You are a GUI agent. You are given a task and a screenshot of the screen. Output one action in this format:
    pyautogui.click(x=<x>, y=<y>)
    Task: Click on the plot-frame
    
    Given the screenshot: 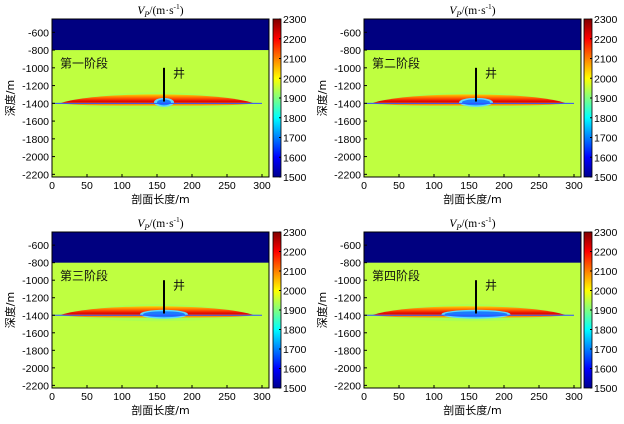 What is the action you would take?
    pyautogui.click(x=160, y=310)
    